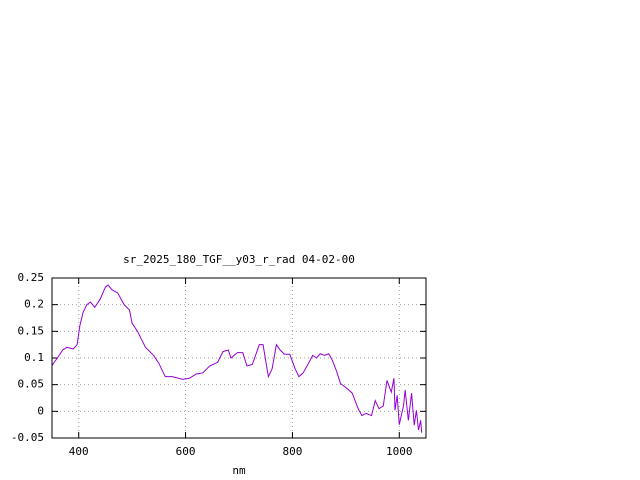 This screenshot has width=640, height=480. I want to click on x-axis-label: nm, so click(239, 470).